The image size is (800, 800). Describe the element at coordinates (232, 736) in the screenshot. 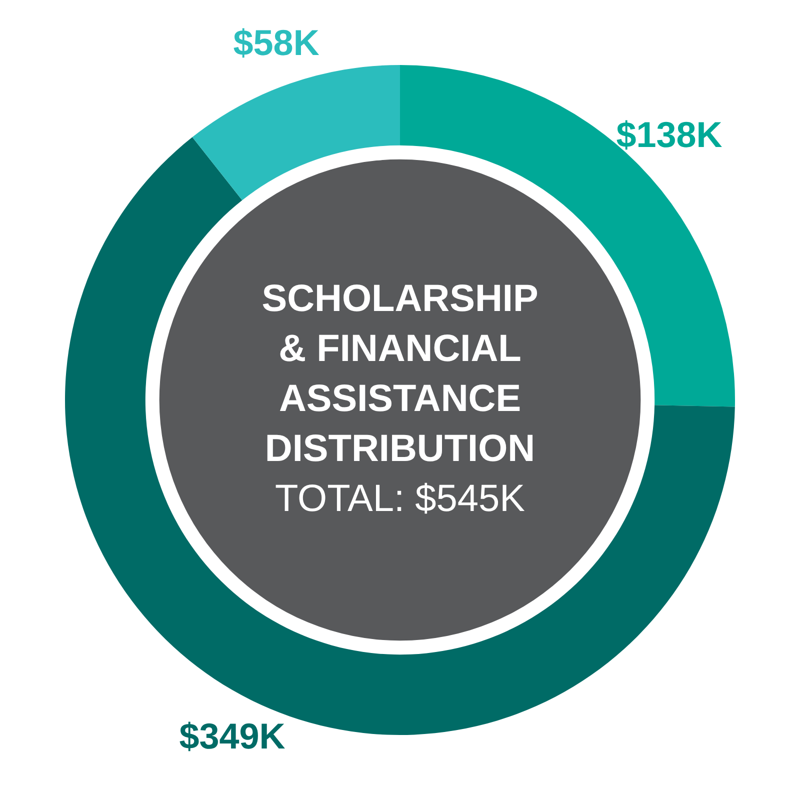

I see `data-label: $349K` at that location.